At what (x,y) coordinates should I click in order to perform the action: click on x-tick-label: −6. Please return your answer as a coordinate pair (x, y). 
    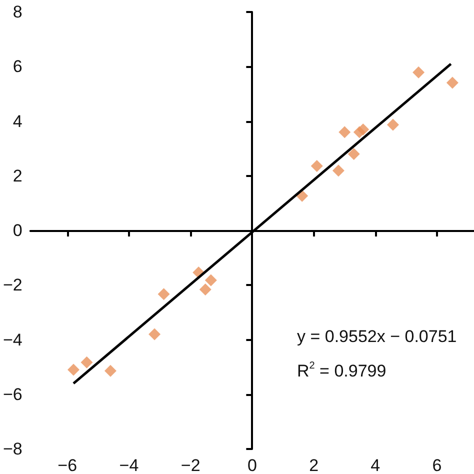
    Looking at the image, I should click on (68, 465).